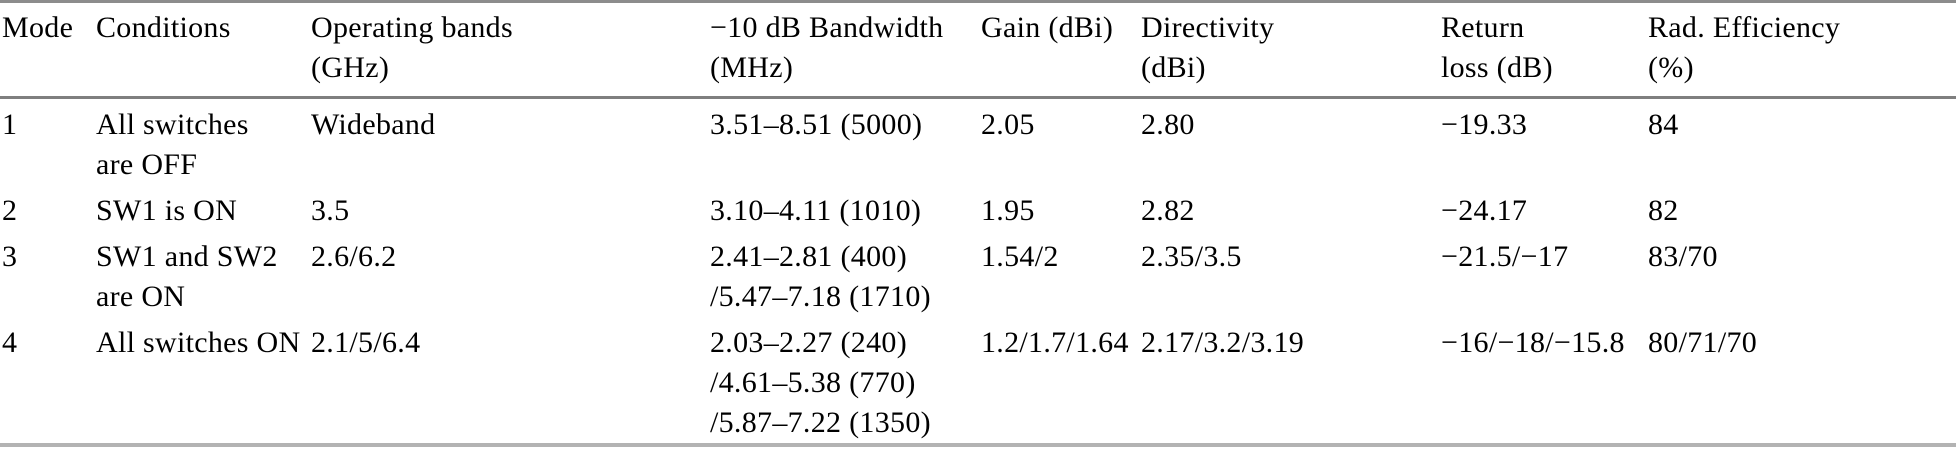 The image size is (1956, 456). What do you see at coordinates (1008, 210) in the screenshot?
I see `cell-gain: 1.95` at bounding box center [1008, 210].